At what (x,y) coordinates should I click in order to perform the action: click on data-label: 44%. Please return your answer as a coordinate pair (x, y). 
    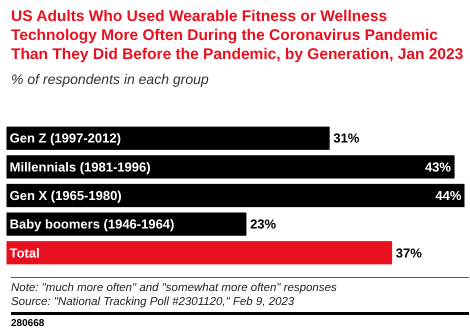
    Looking at the image, I should click on (448, 195).